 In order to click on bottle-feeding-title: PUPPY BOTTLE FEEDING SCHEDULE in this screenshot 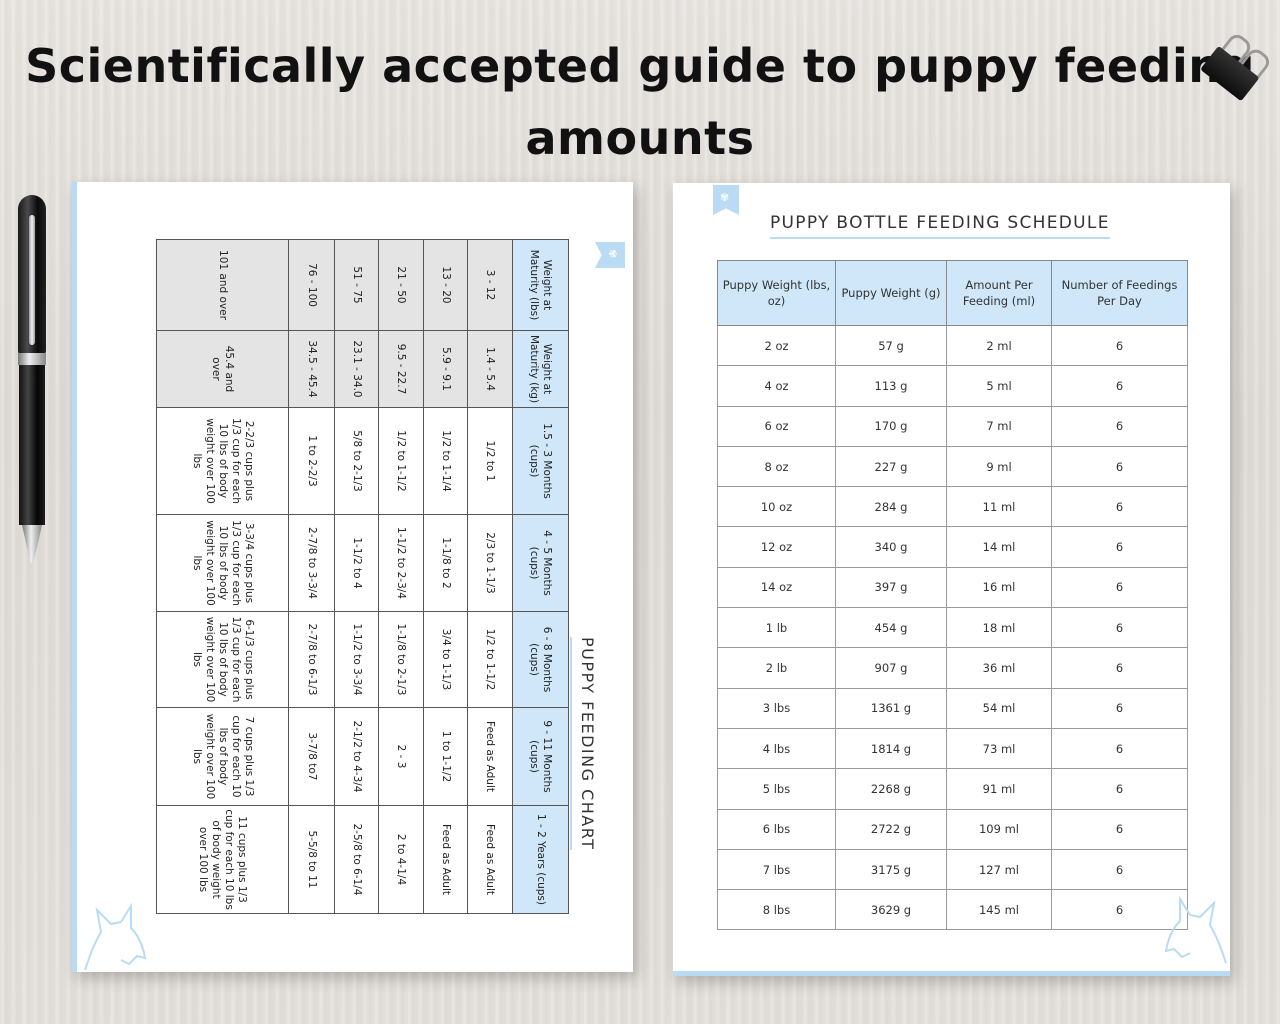, I will do `click(940, 226)`.